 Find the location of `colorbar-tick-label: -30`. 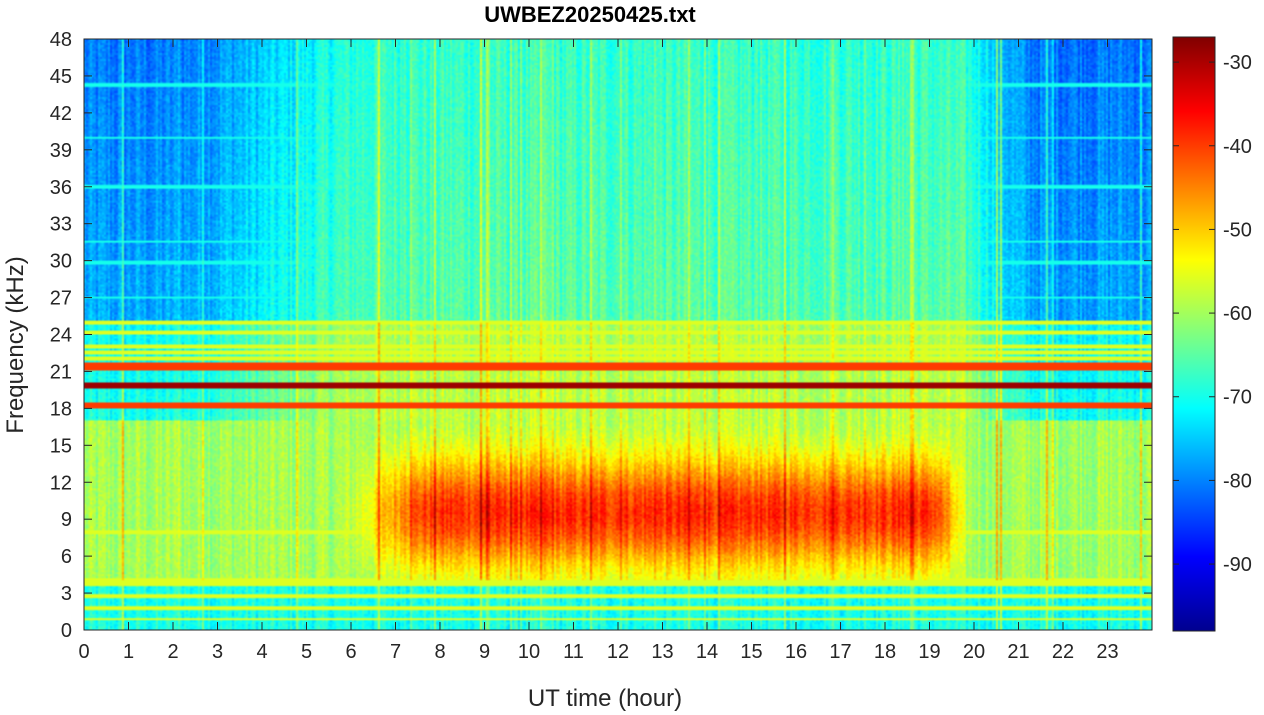

colorbar-tick-label: -30 is located at coordinates (1237, 63).